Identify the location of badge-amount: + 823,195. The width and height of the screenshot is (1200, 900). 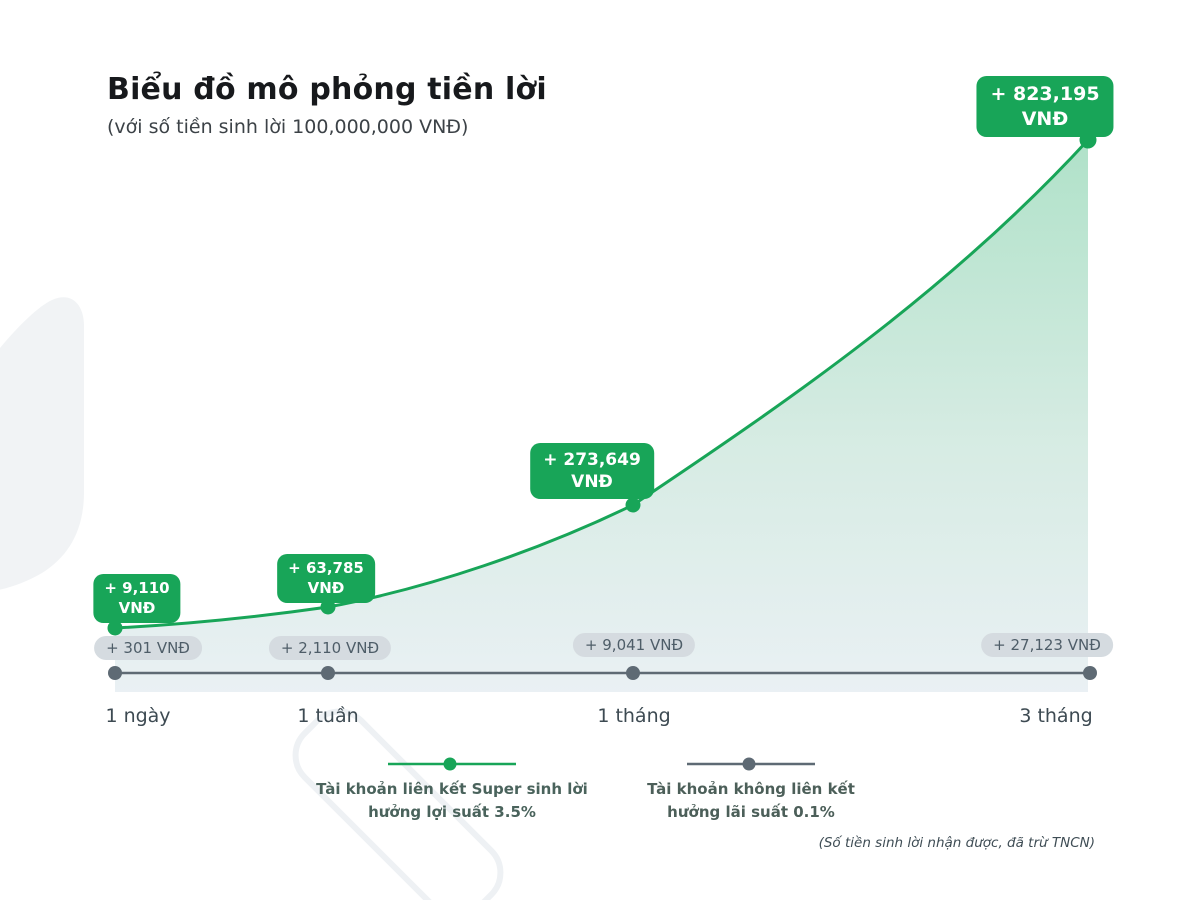
(1045, 94).